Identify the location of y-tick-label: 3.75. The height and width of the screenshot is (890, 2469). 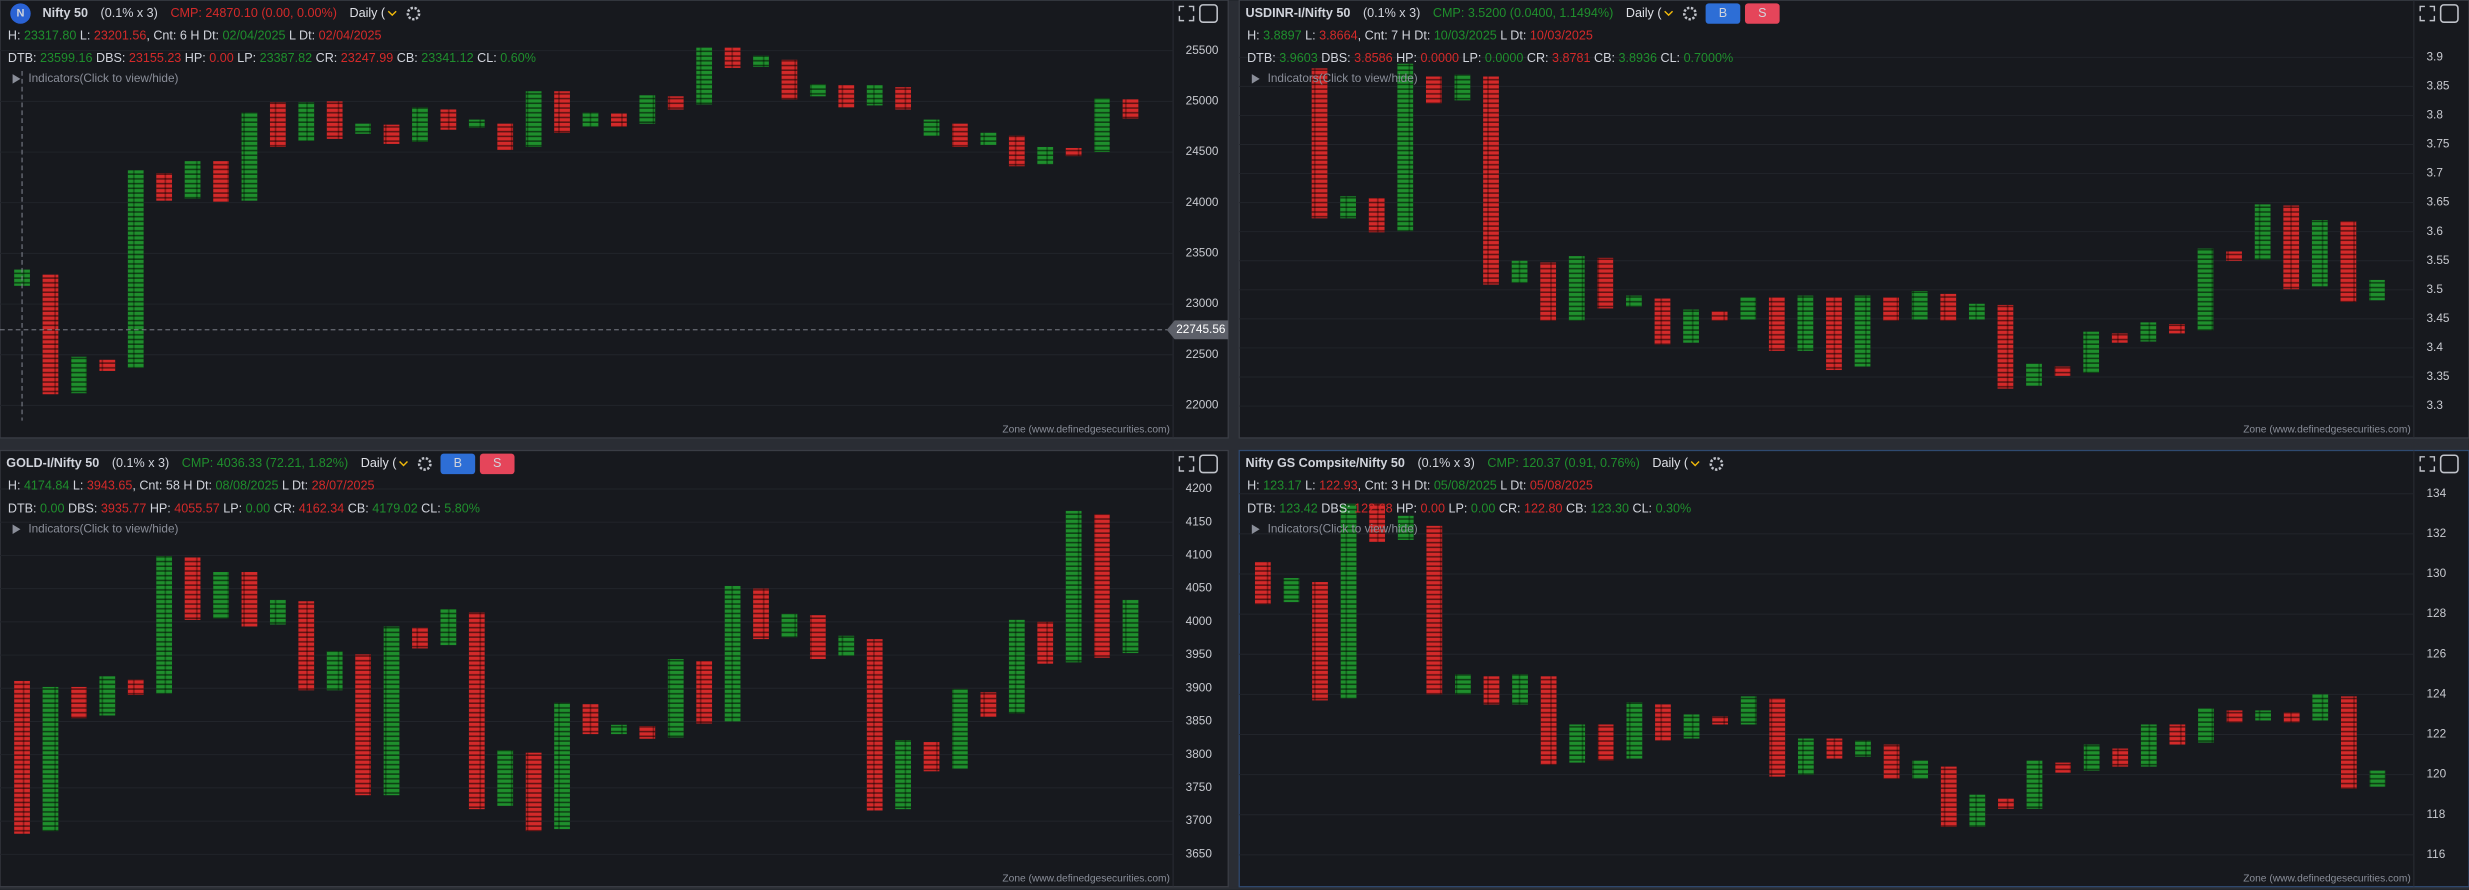
(2437, 144).